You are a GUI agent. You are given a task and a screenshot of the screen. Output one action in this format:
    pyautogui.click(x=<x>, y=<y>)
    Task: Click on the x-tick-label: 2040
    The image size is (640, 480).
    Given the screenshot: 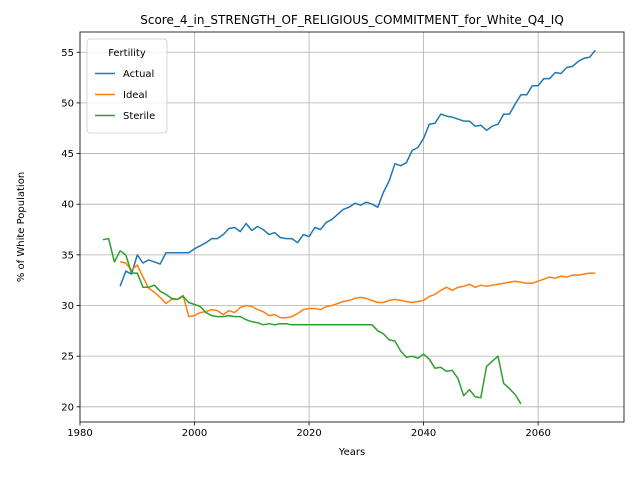 What is the action you would take?
    pyautogui.click(x=423, y=433)
    